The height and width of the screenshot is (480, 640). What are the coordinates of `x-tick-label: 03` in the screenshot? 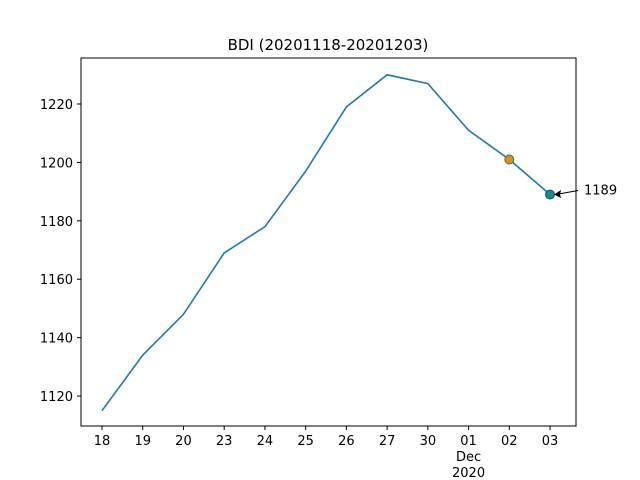 It's located at (550, 441).